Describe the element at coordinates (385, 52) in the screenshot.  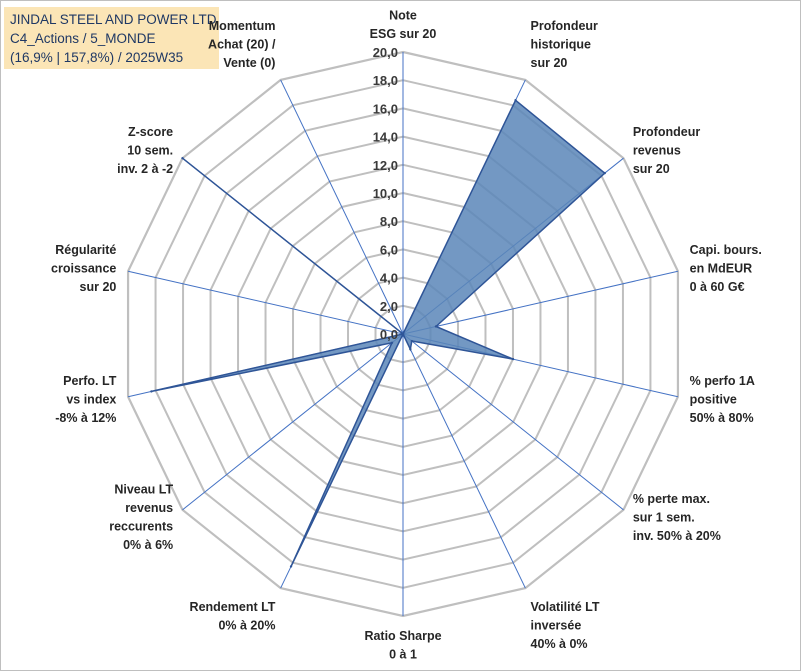
I see `tick-label: 20,0` at that location.